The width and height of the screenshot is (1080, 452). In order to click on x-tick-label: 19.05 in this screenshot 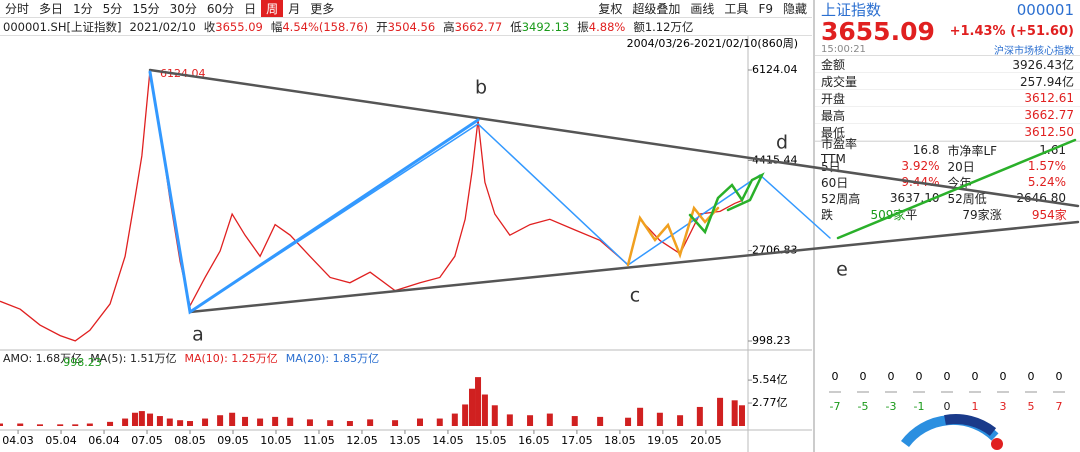, I will do `click(663, 440)`.